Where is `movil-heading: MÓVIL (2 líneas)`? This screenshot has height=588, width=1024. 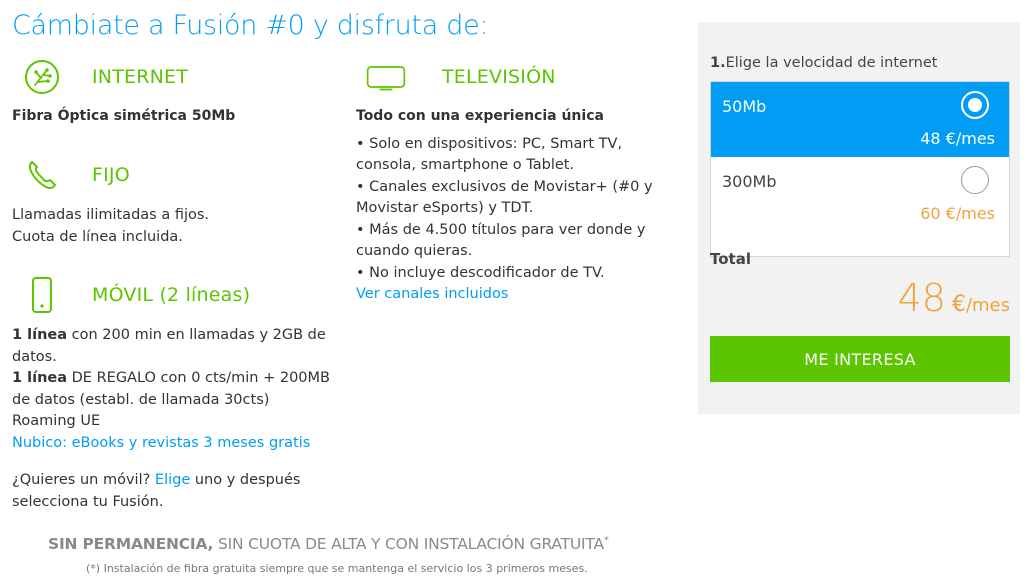
movil-heading: MÓVIL (2 líneas) is located at coordinates (136, 295).